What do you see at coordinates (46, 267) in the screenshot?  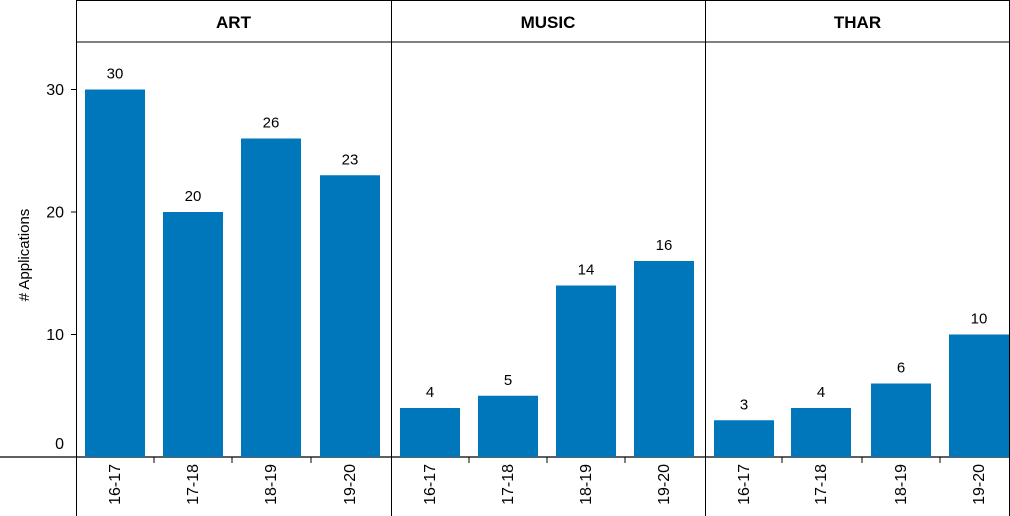 I see `y-axis: # Applications 0 10 20 30` at bounding box center [46, 267].